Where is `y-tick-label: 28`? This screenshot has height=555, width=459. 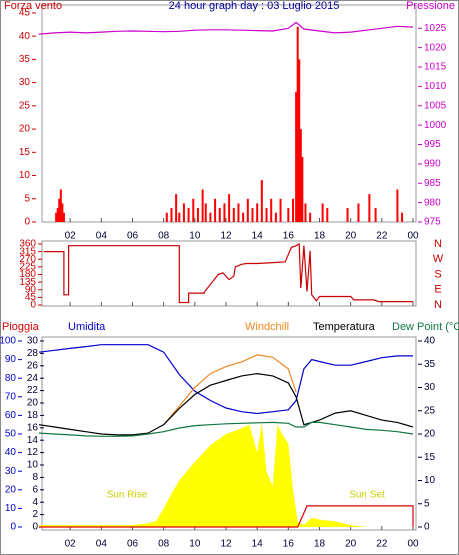
y-tick-label: 28 is located at coordinates (33, 353).